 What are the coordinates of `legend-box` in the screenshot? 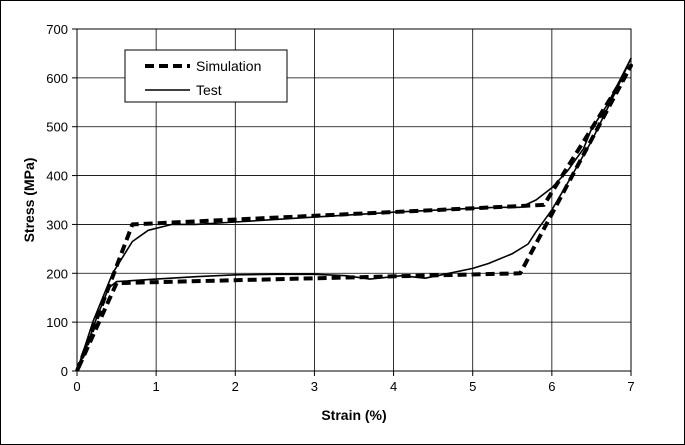 It's located at (206, 76).